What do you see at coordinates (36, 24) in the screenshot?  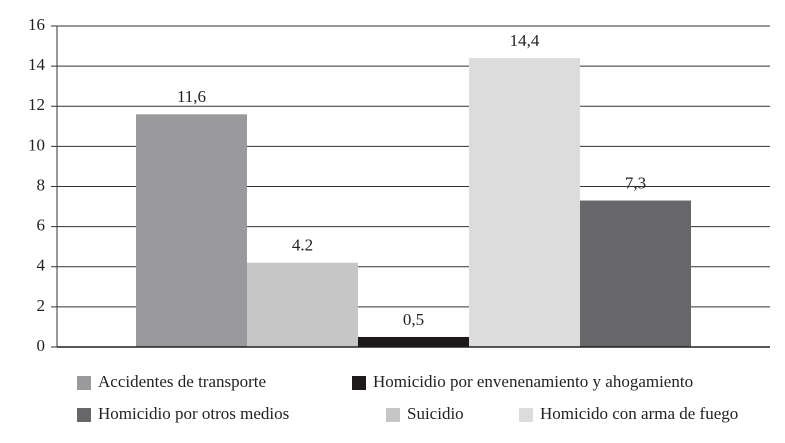 I see `y-tick-label: 16` at bounding box center [36, 24].